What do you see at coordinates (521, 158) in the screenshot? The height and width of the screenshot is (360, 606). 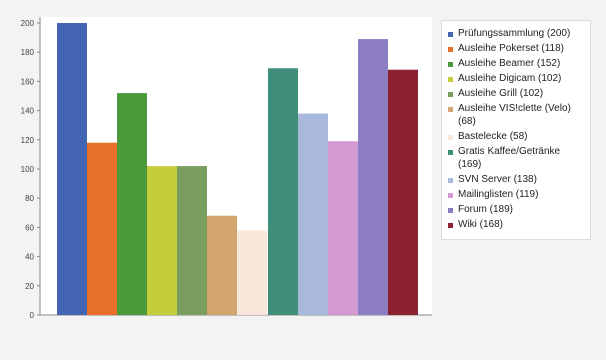 I see `legend-label: Gratis Kaffee/Getränke (169)` at bounding box center [521, 158].